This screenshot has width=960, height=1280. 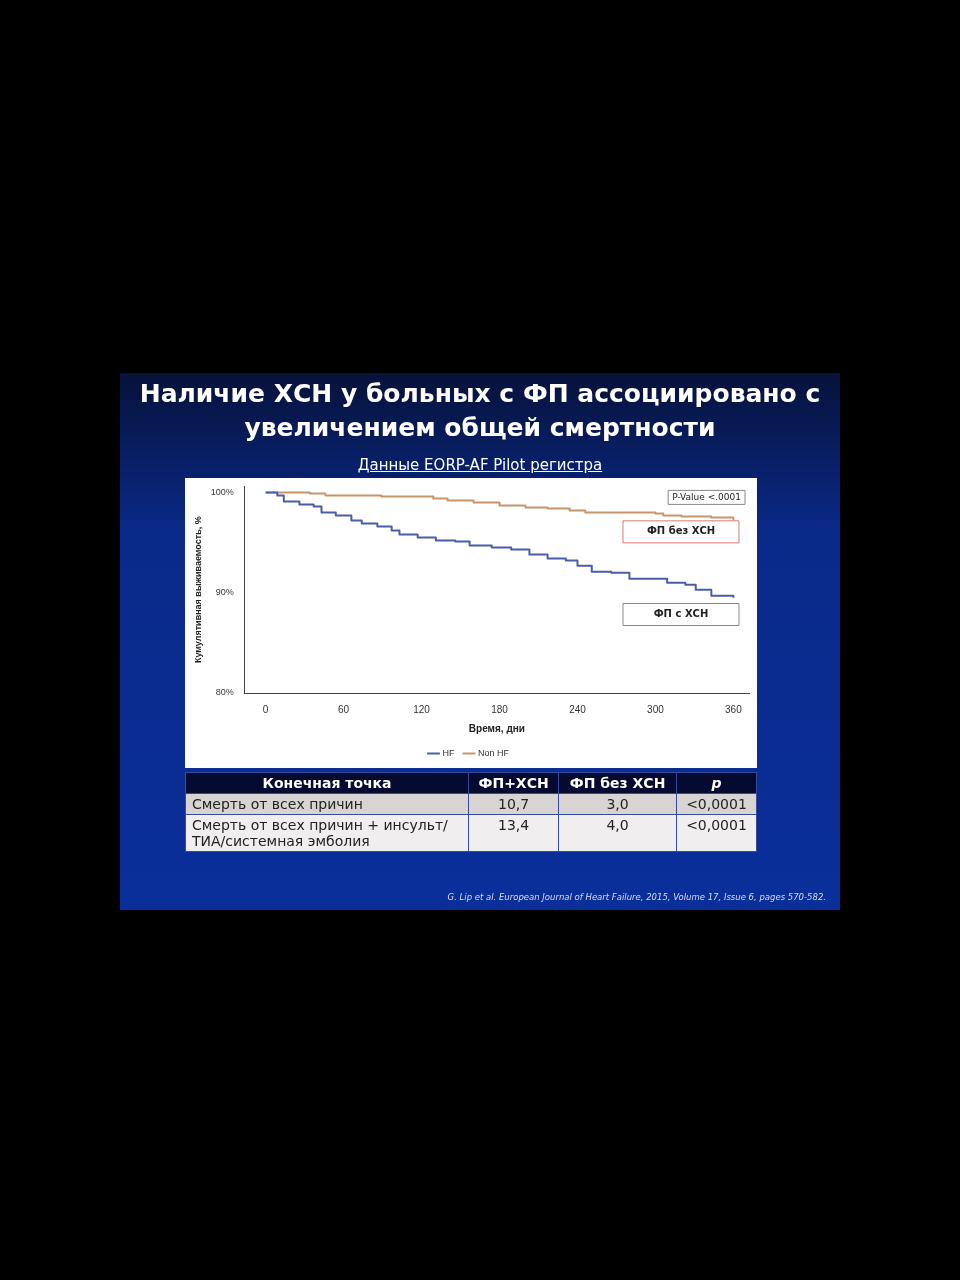 What do you see at coordinates (681, 614) in the screenshot?
I see `annotation: ФП с ХСН` at bounding box center [681, 614].